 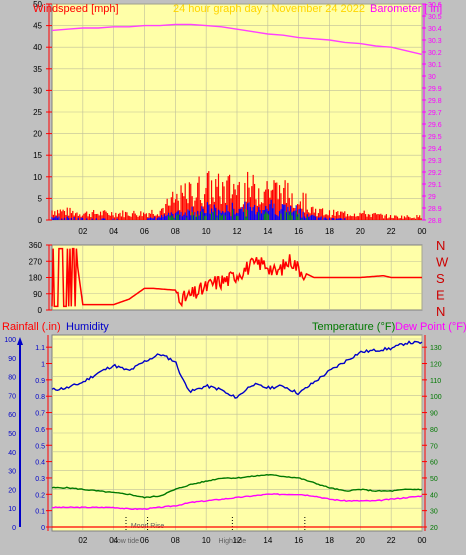 What do you see at coordinates (12, 509) in the screenshot?
I see `humidity-tick-label: 10` at bounding box center [12, 509].